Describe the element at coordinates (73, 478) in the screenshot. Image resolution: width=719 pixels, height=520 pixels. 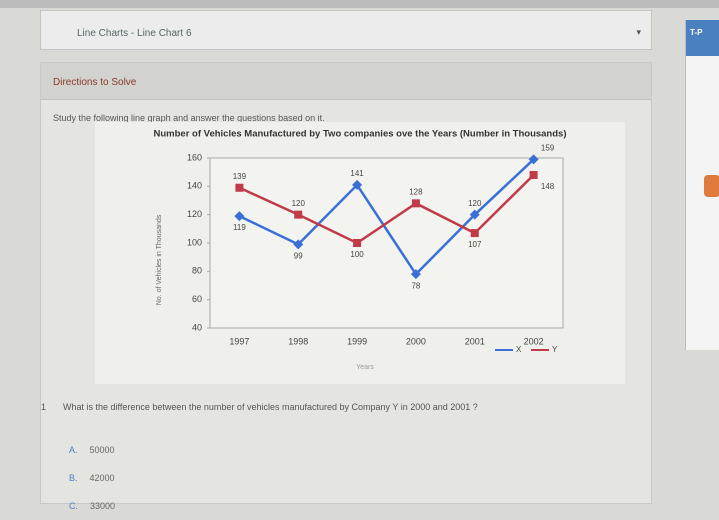
I see `option-letter: B.` at that location.